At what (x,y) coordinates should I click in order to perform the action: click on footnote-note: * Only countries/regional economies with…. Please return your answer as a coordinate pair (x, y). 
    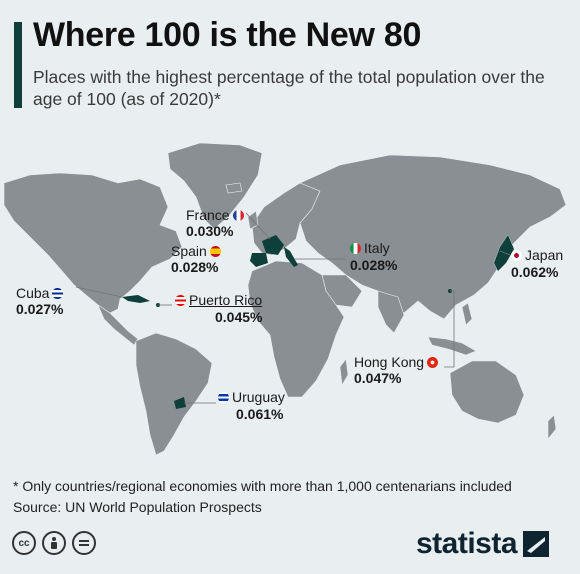
    Looking at the image, I should click on (262, 486).